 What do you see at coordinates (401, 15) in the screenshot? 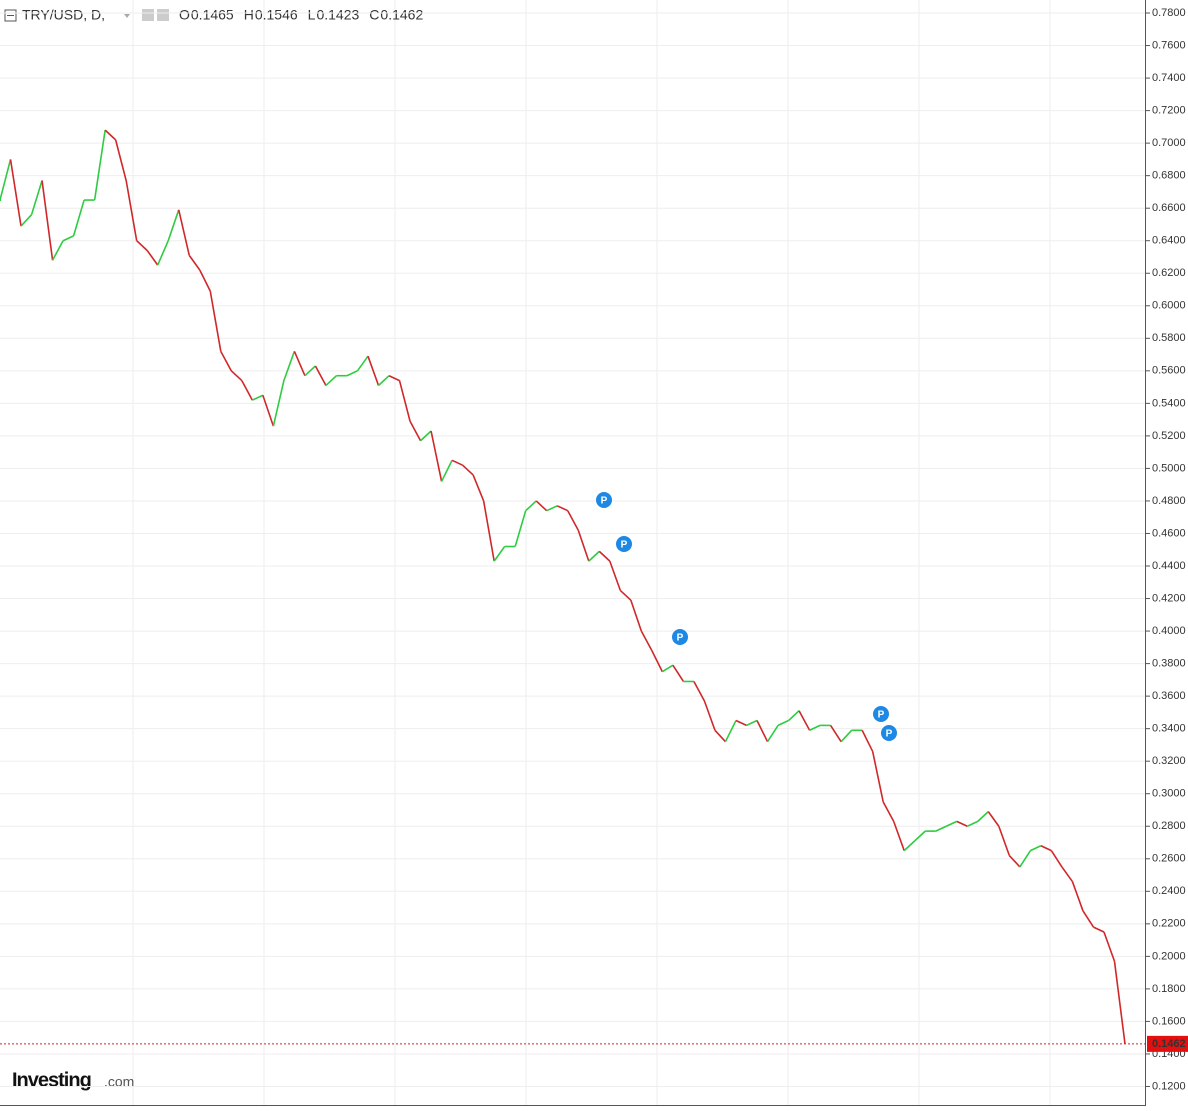
I see `ohlc-value: 0.1462` at bounding box center [401, 15].